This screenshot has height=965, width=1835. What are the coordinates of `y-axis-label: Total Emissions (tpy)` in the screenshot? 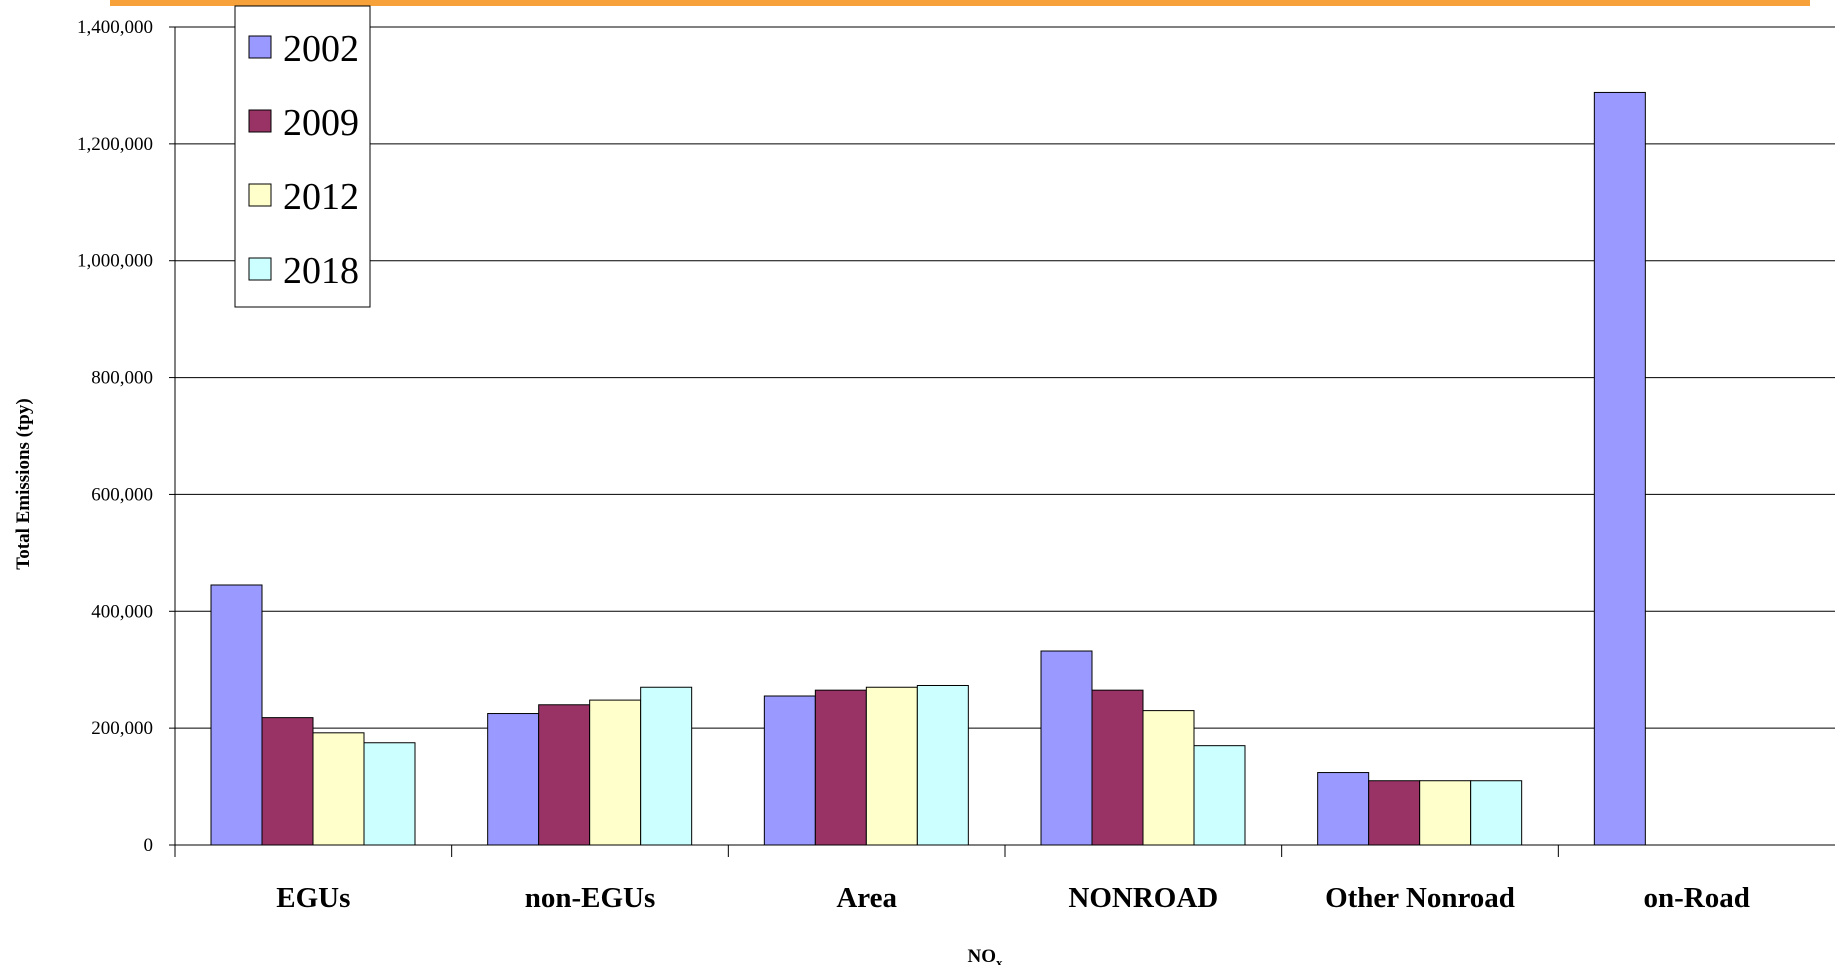 It's located at (23, 483).